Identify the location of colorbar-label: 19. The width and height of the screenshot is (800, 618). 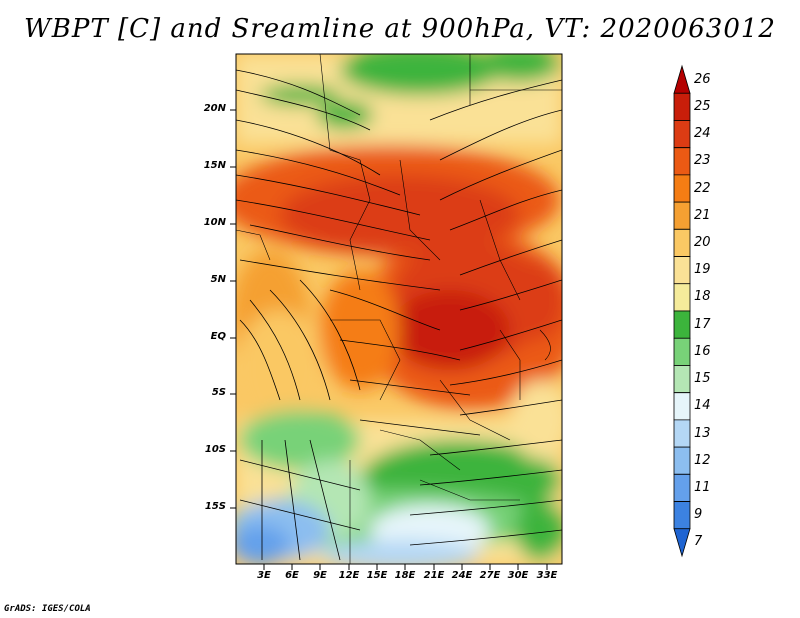
(702, 270).